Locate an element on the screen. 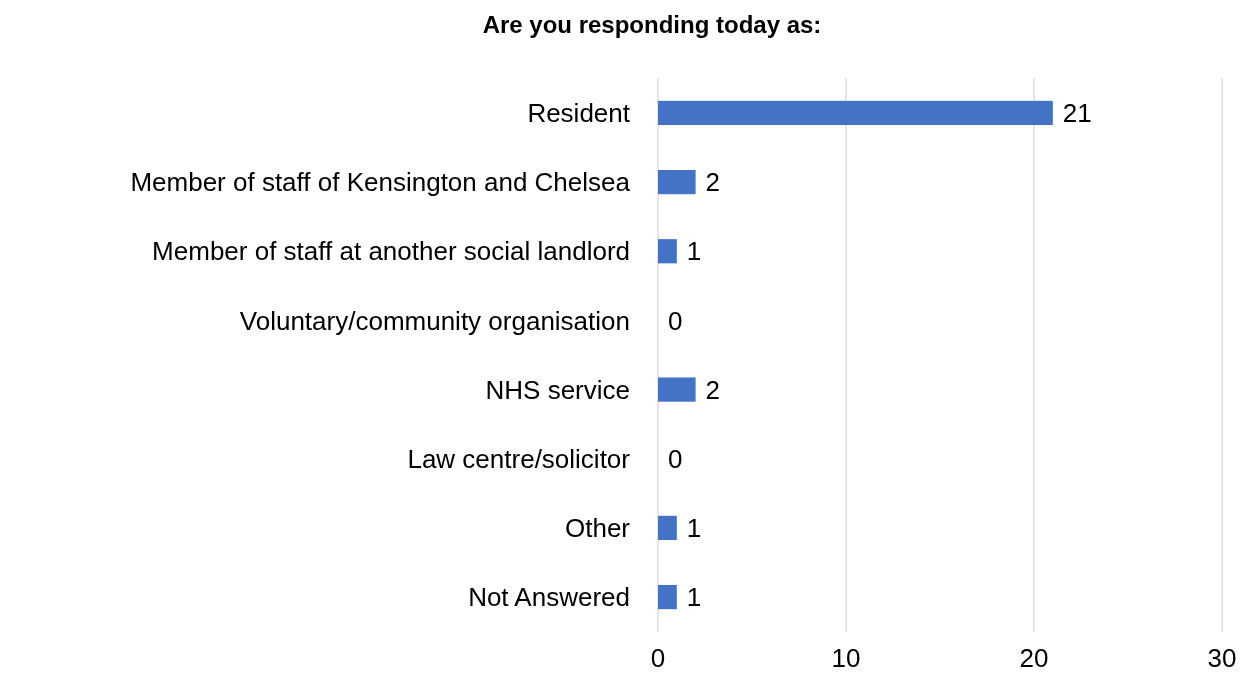 This screenshot has height=682, width=1245. y-tick-label: Member of staff of Kensington and Chelsea is located at coordinates (380, 182).